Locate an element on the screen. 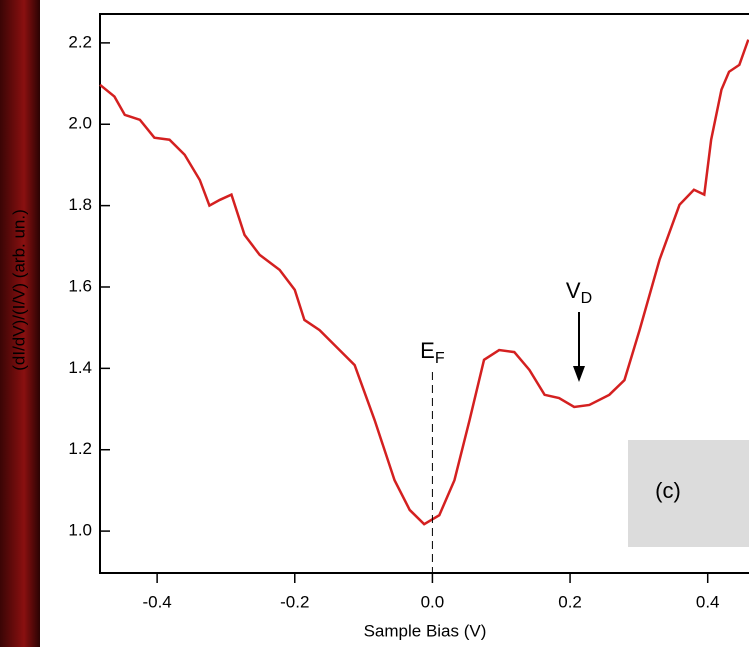 This screenshot has height=647, width=749. y-axis-title: (dI/dV)/(I/V) (arb. un.) is located at coordinates (18, 290).